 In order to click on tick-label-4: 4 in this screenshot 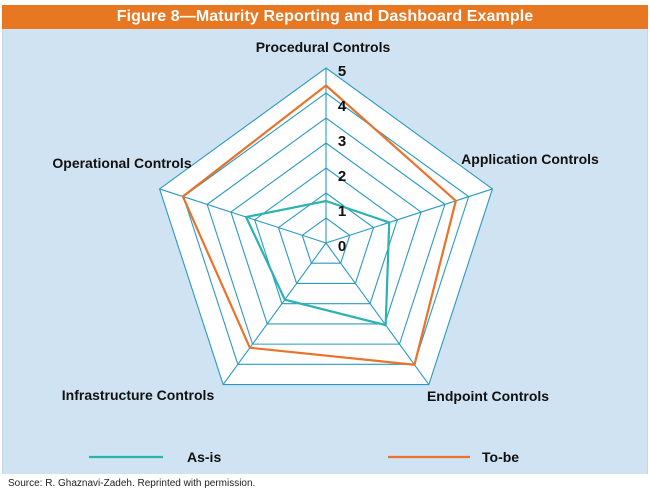, I will do `click(342, 106)`.